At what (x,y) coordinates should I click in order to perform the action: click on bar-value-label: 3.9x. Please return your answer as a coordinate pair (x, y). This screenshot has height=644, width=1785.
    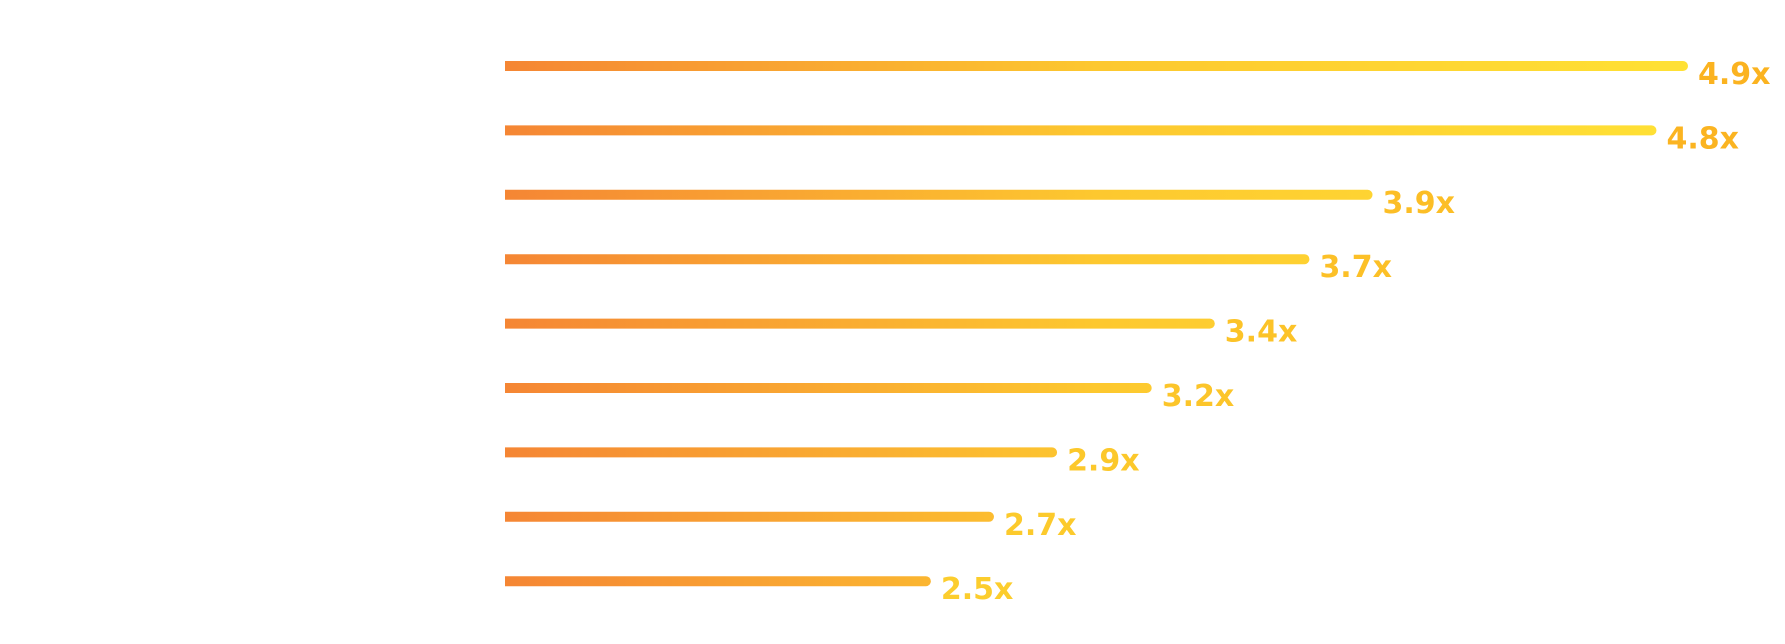
    Looking at the image, I should click on (1419, 203).